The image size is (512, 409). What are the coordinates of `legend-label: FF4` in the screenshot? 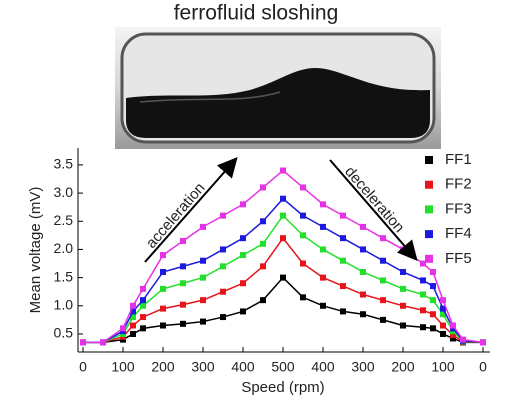 It's located at (458, 233).